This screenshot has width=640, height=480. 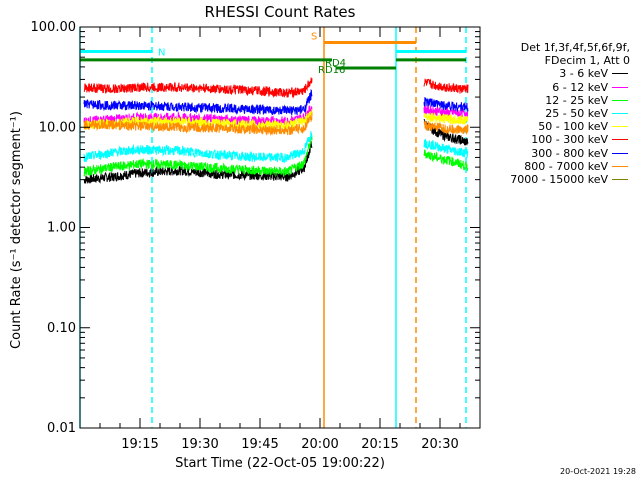 What do you see at coordinates (583, 74) in the screenshot?
I see `legend-label: 3 - 6 keV` at bounding box center [583, 74].